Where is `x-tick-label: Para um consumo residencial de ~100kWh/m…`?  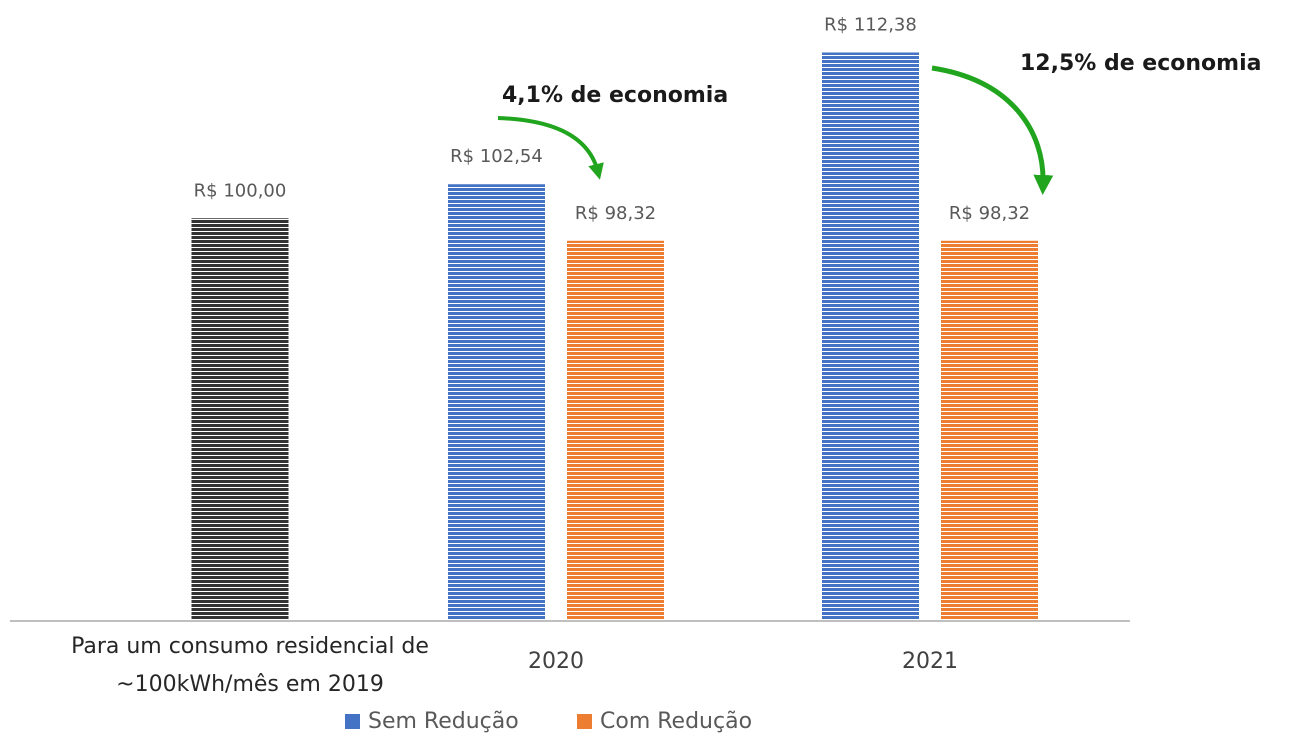 x-tick-label: Para um consumo residencial de ~100kWh/m… is located at coordinates (250, 665).